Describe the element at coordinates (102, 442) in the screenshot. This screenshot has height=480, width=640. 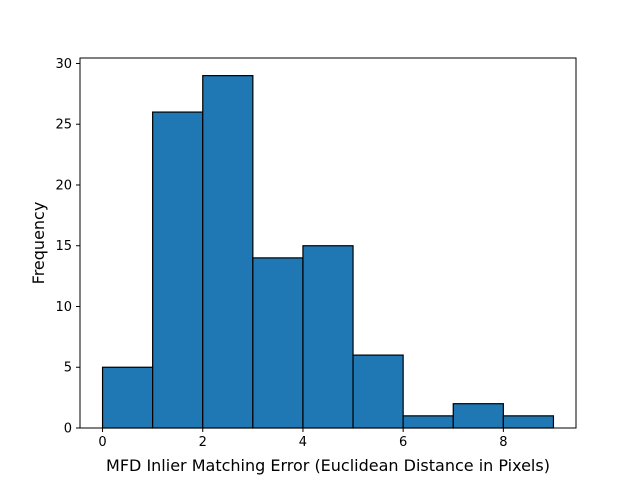
I see `x-tick-label: 0` at that location.